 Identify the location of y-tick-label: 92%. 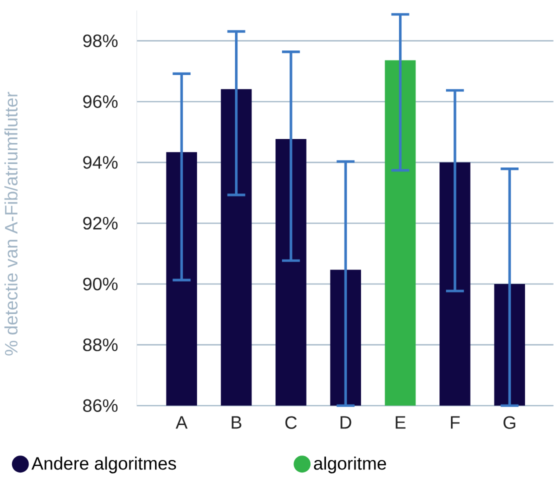
(100, 223).